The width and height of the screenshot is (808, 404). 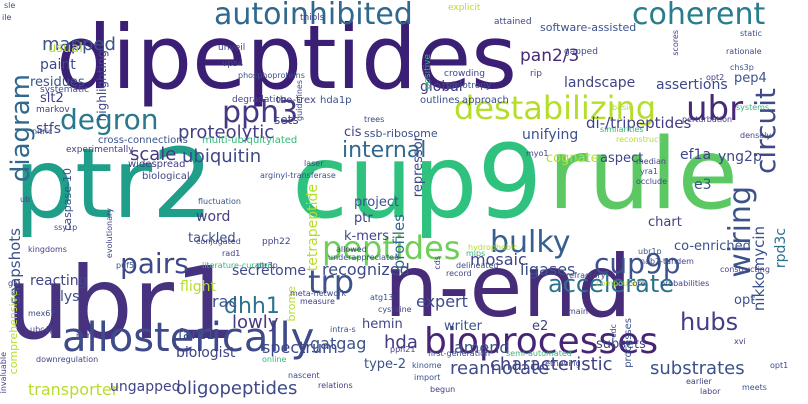 I want to click on word: trp, so click(x=331, y=282).